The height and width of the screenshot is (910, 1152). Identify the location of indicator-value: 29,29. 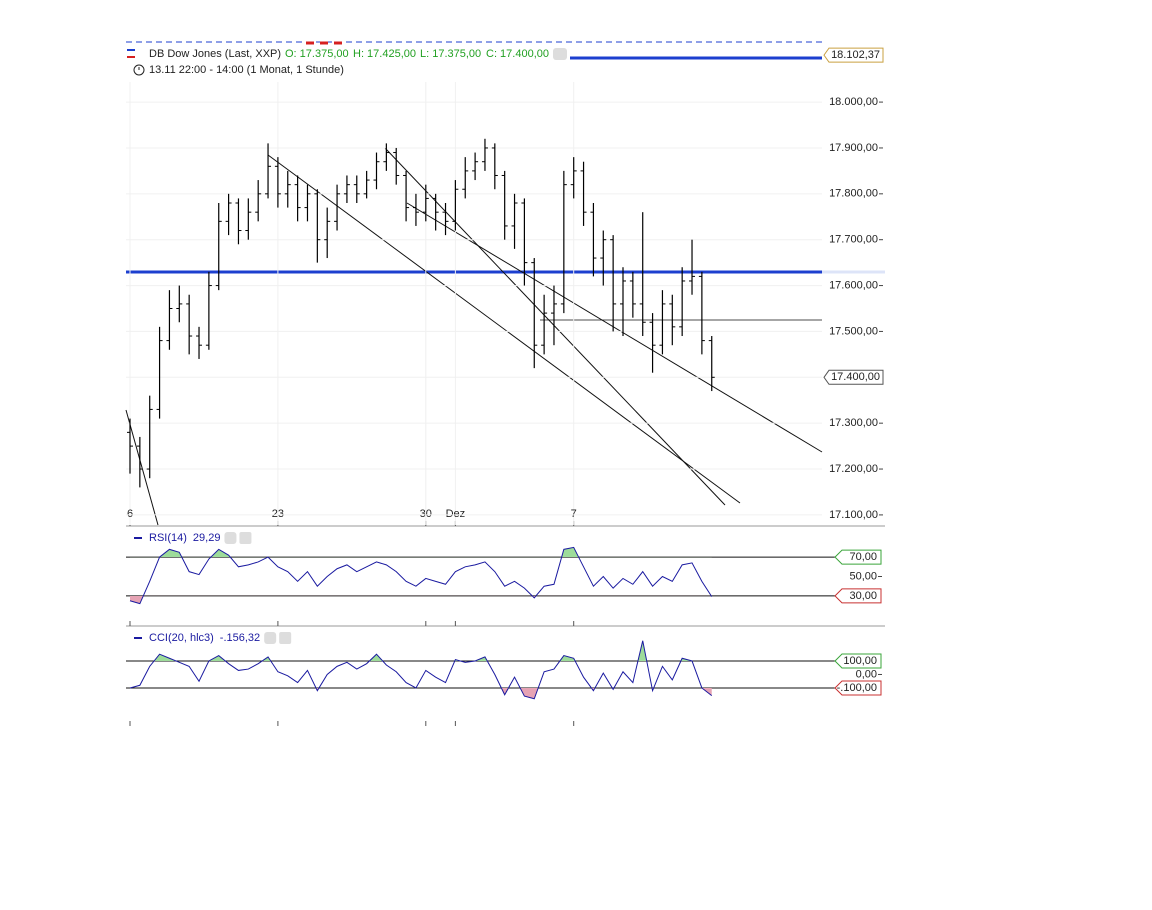
(207, 538).